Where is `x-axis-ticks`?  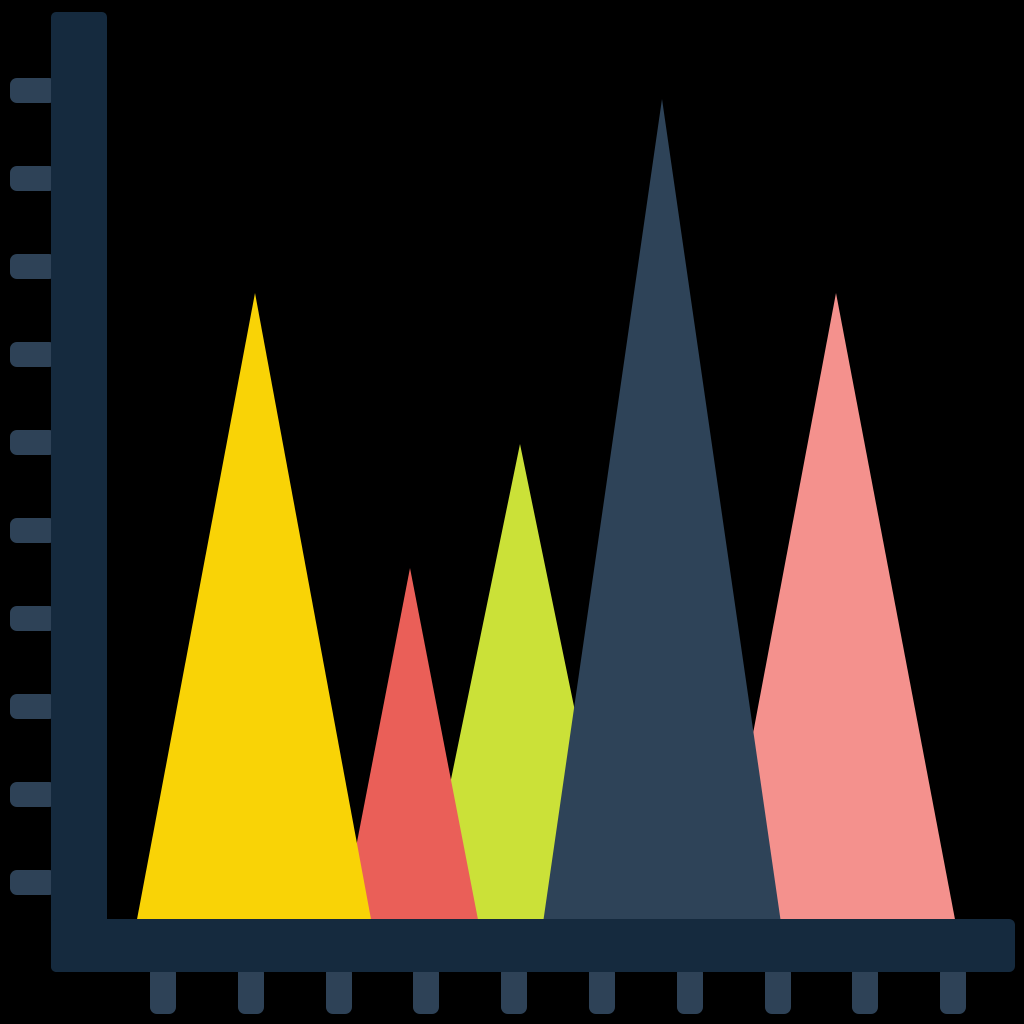 x-axis-ticks is located at coordinates (558, 990).